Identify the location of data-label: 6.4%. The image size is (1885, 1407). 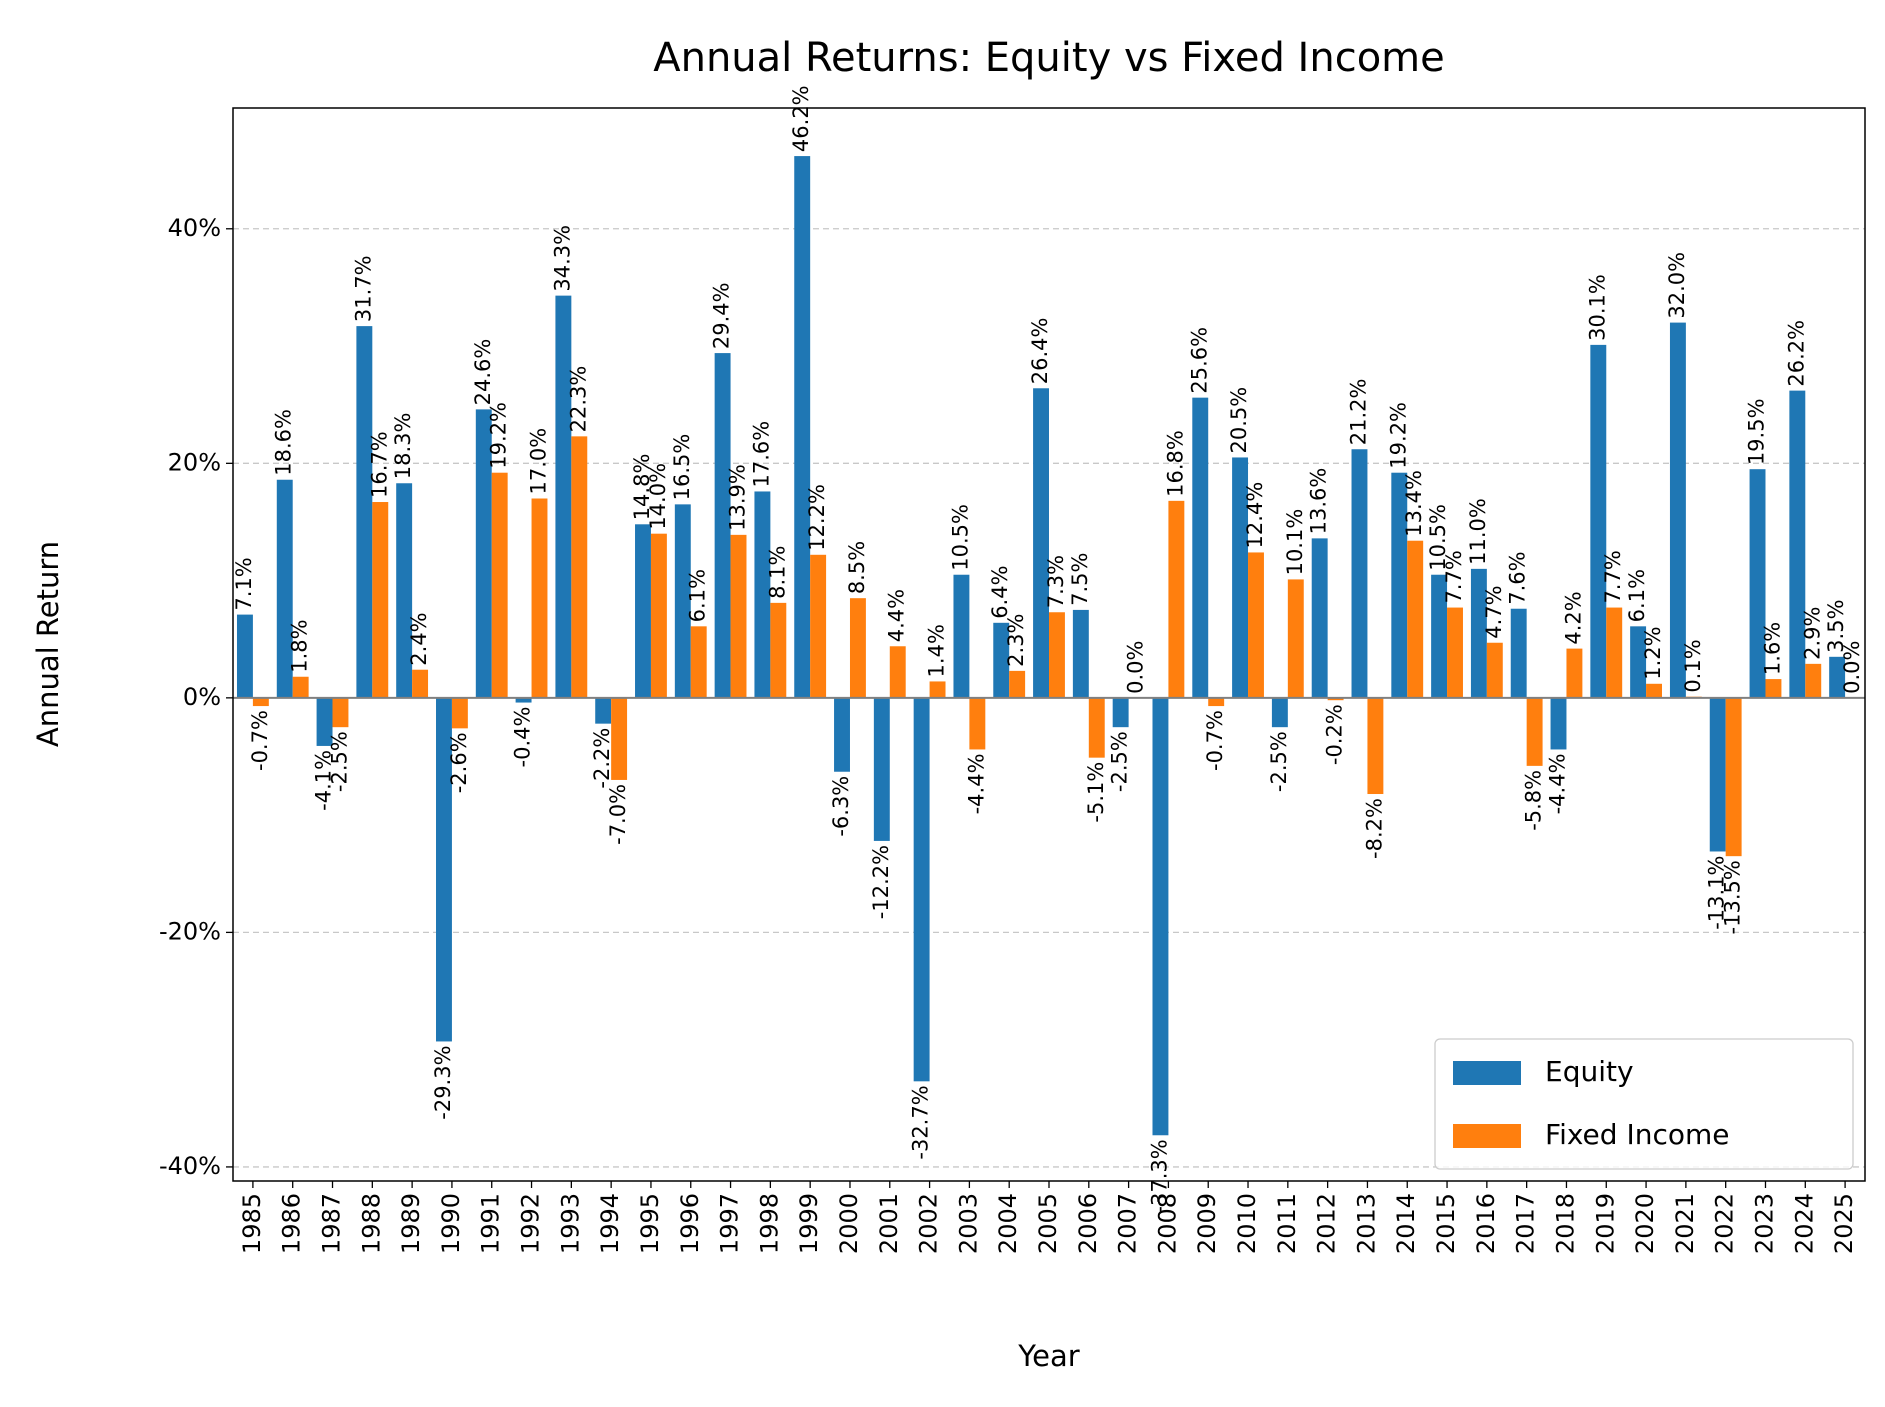
(1000, 591).